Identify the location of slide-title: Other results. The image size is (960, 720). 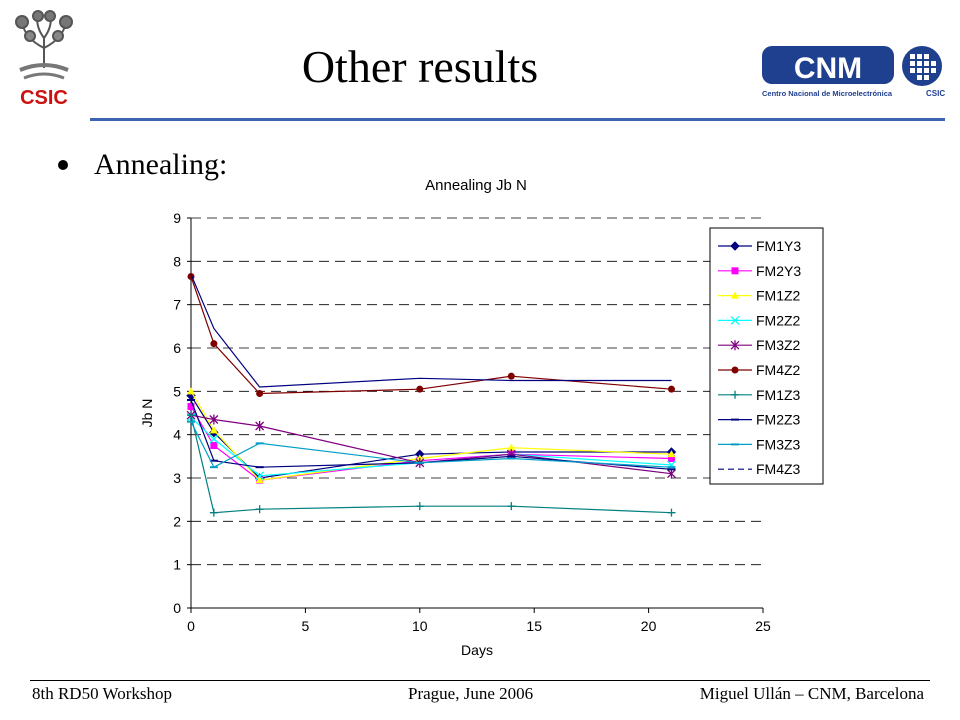
(420, 66).